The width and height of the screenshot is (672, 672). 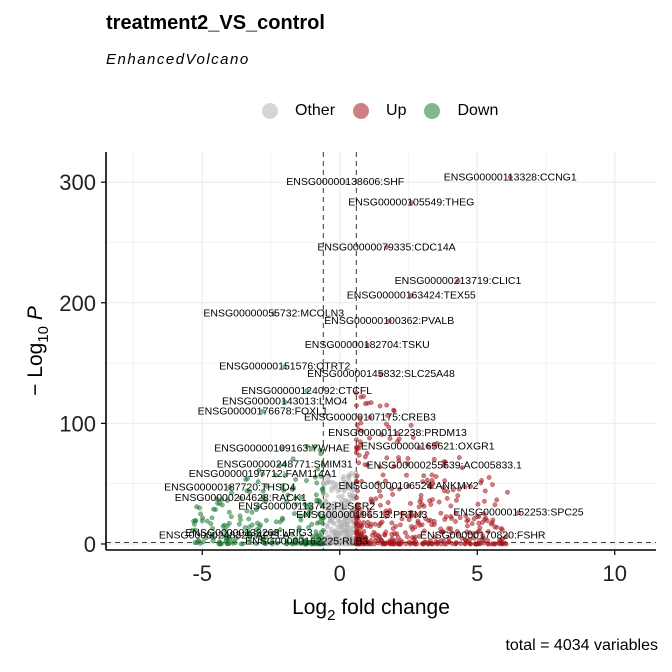 What do you see at coordinates (518, 513) in the screenshot?
I see `gene-label: ENSG00000152253:SPC25` at bounding box center [518, 513].